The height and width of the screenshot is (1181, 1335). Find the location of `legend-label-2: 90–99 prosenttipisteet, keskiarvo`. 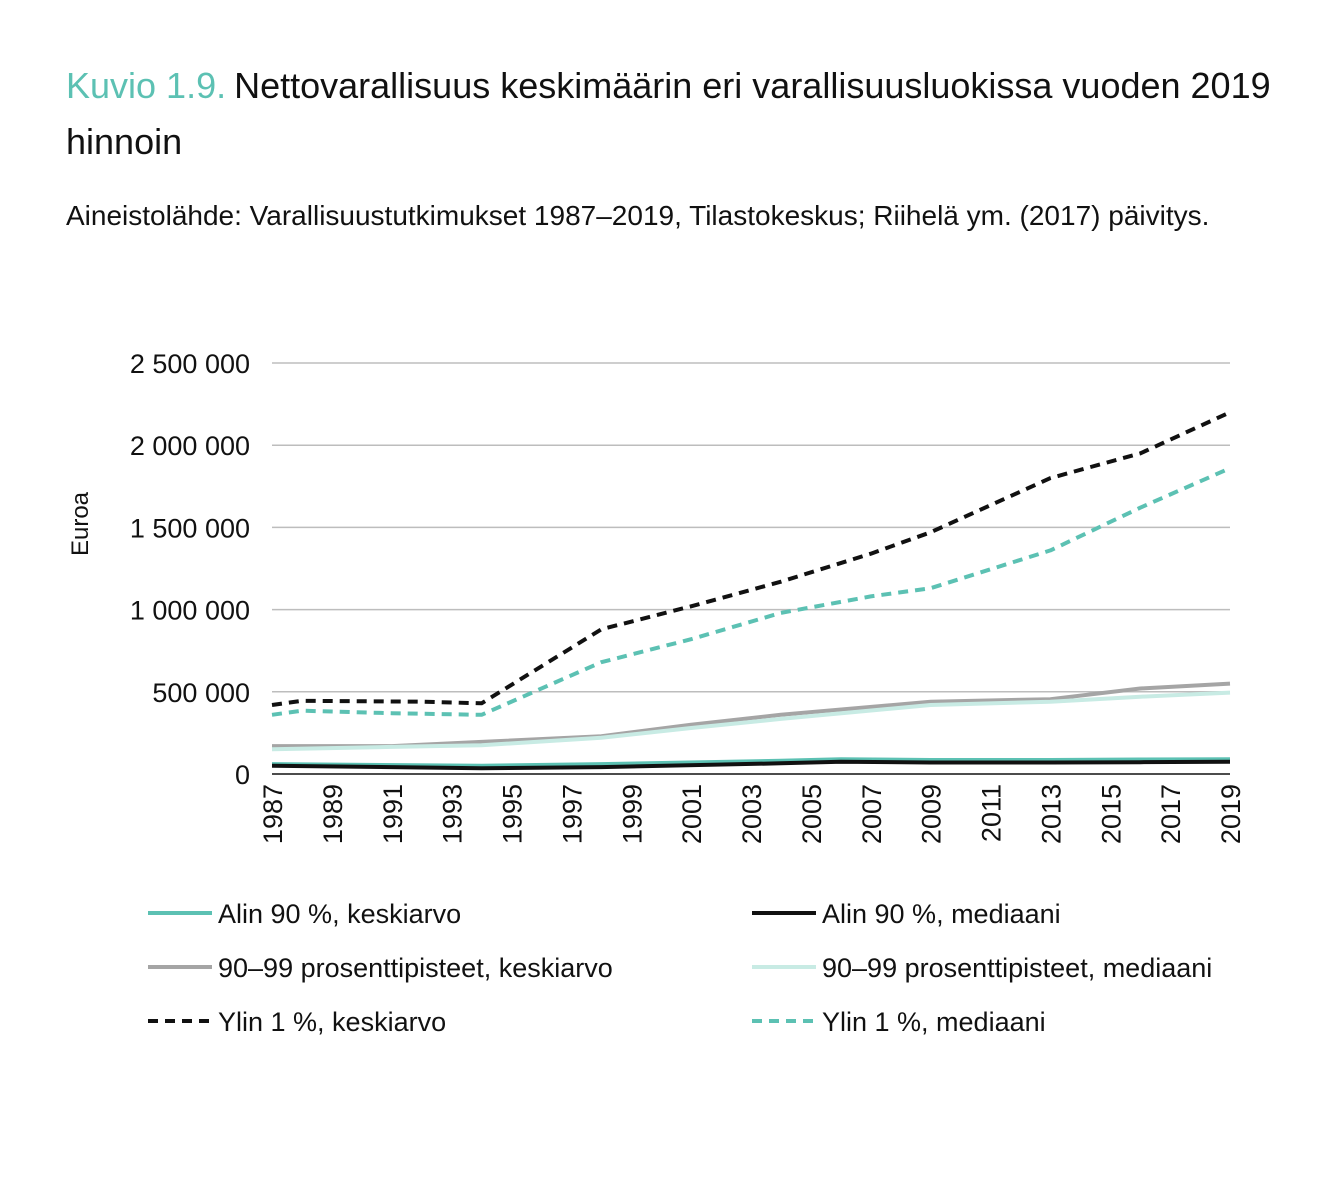

legend-label-2: 90–99 prosenttipisteet, keskiarvo is located at coordinates (415, 968).